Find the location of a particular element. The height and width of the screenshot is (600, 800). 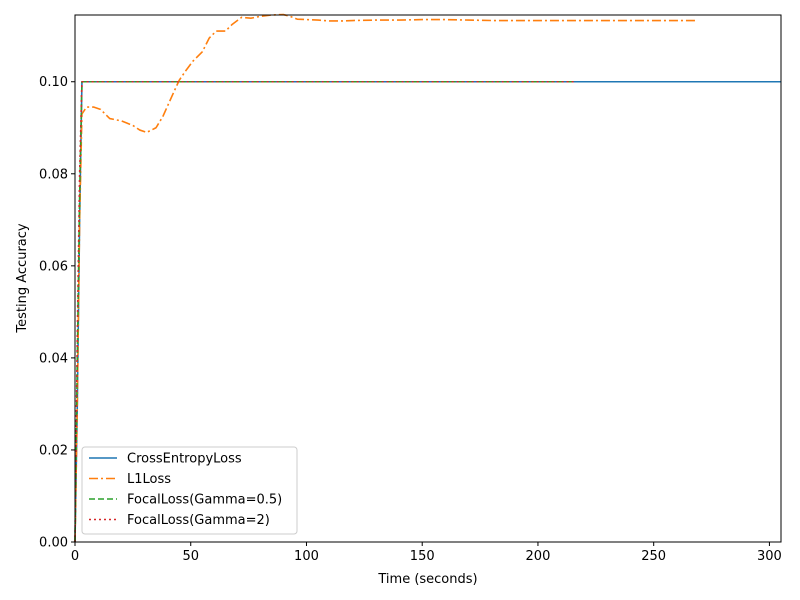

y-tick-label: 0.02 is located at coordinates (53, 450).